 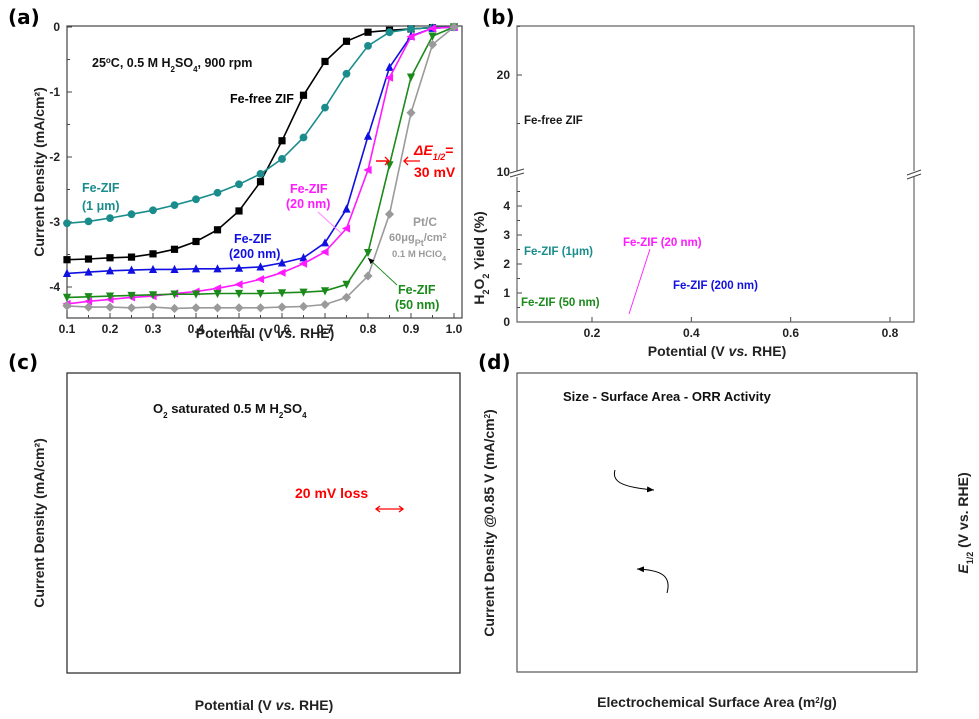 I want to click on y-tick-label-a: -3, so click(x=54, y=222).